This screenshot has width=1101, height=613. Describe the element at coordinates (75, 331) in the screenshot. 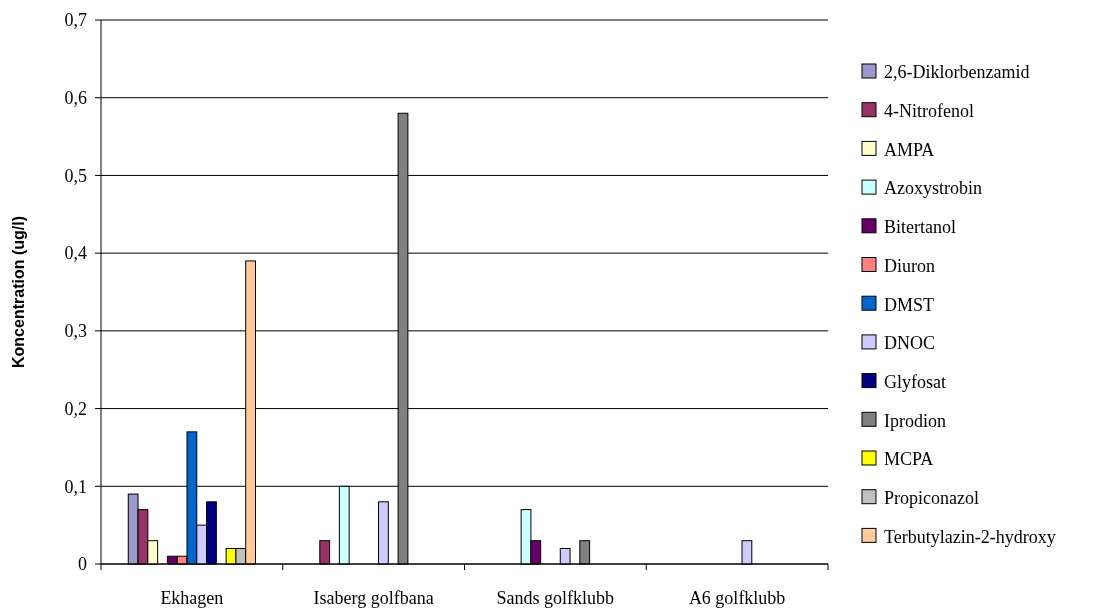

I see `y-tick-label: 0,3` at that location.